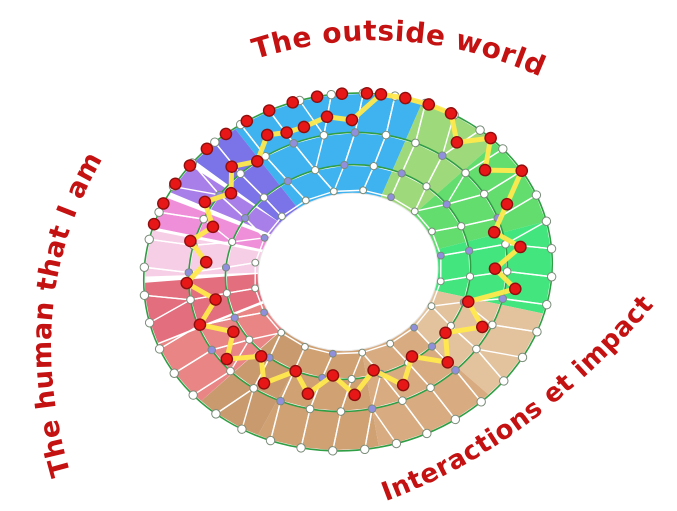  What do you see at coordinates (318, 397) in the screenshot?
I see `sector-tan-dark` at bounding box center [318, 397].